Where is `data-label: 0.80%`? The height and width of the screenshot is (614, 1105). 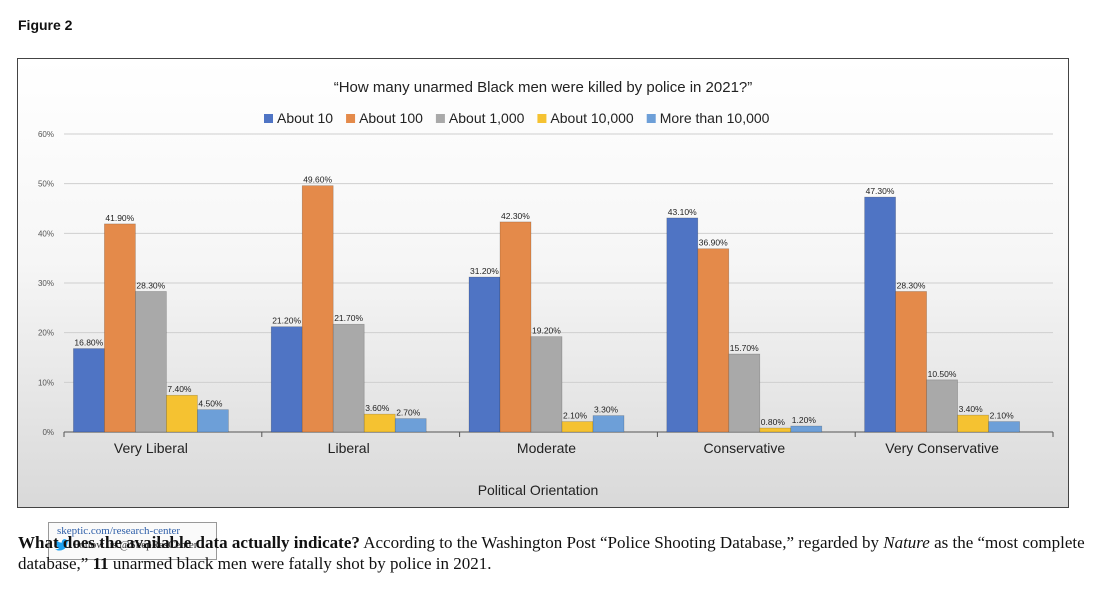
data-label: 0.80% is located at coordinates (773, 422).